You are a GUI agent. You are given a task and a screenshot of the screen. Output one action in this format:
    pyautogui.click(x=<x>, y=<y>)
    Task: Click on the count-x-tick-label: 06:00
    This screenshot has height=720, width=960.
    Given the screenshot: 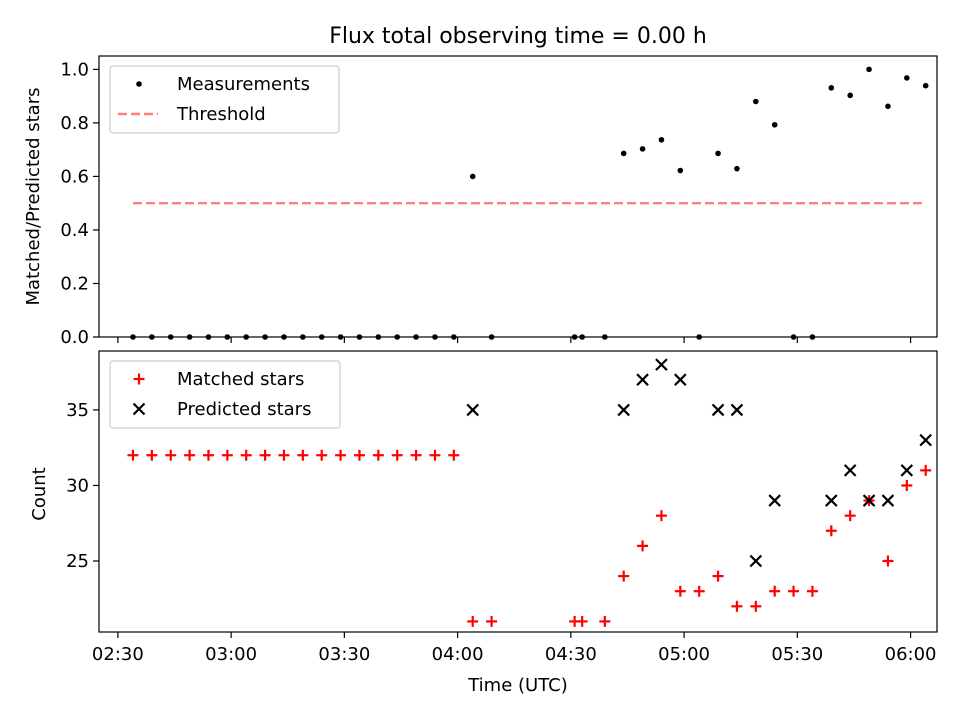 What is the action you would take?
    pyautogui.click(x=911, y=654)
    